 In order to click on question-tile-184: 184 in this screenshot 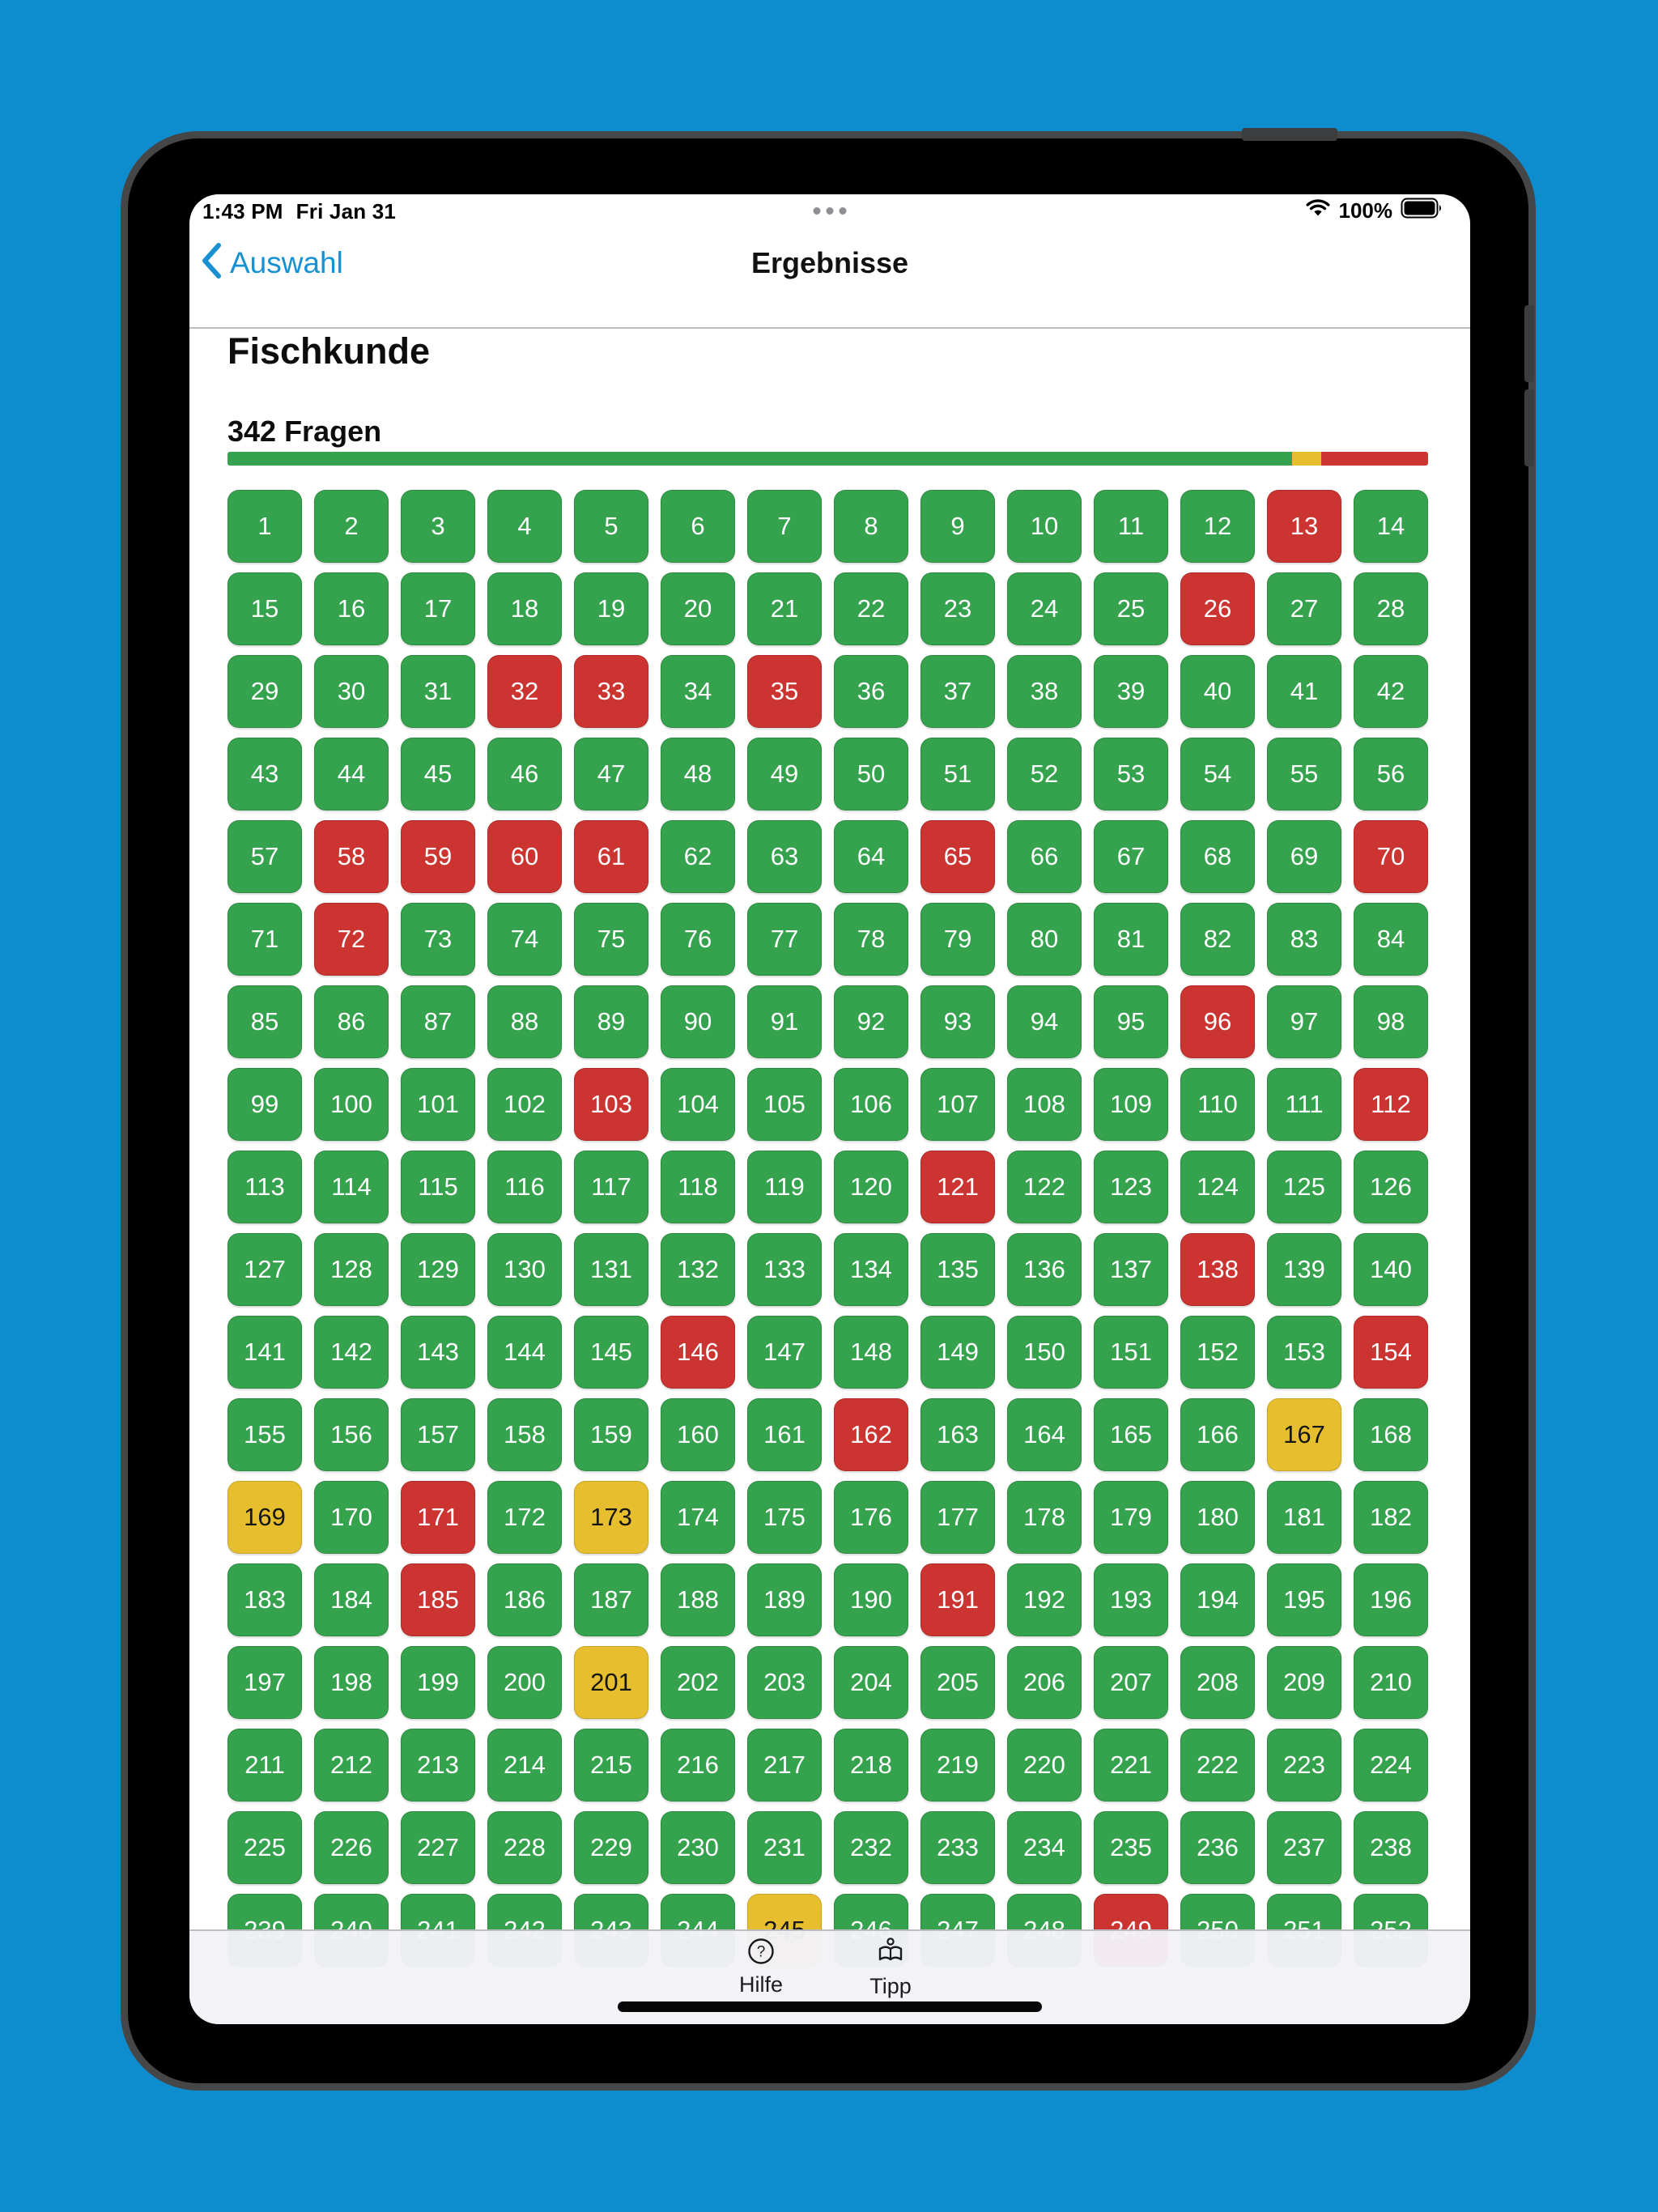, I will do `click(351, 1599)`.